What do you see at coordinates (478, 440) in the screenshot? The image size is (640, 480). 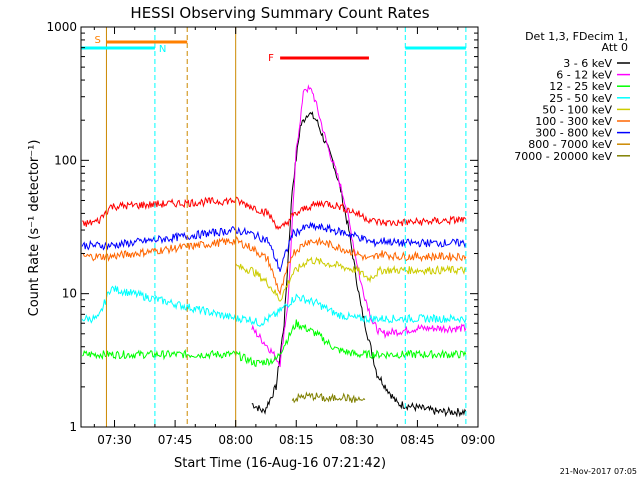 I see `x-tick-label-6: 09:00` at bounding box center [478, 440].